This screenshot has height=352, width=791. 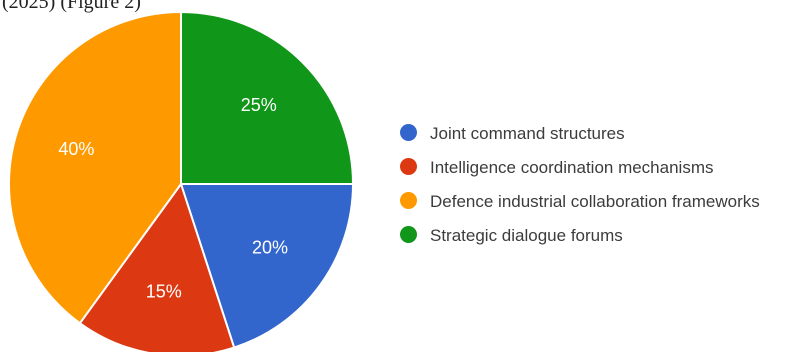 I want to click on legend-item: Joint command structures, so click(x=595, y=134).